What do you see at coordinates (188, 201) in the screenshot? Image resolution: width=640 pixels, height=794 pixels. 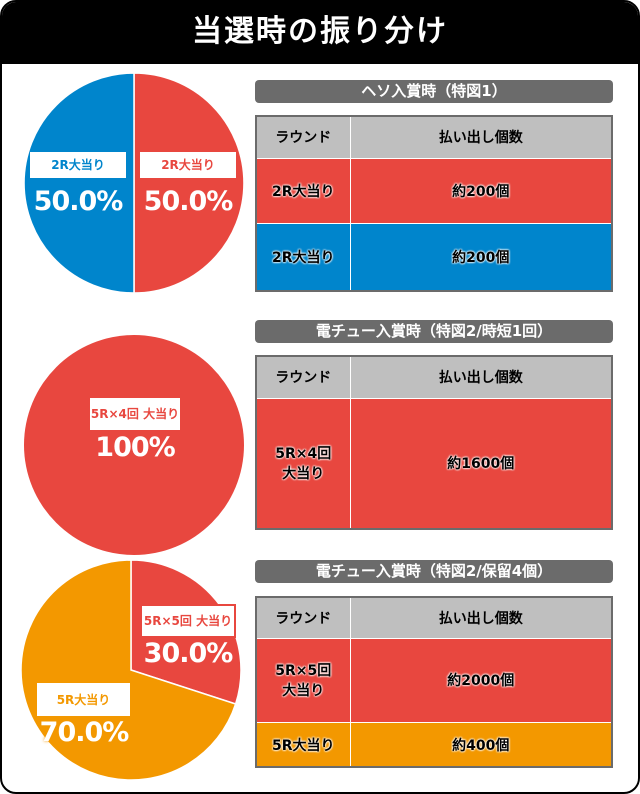 I see `pie1-pct-red: 50.0%` at bounding box center [188, 201].